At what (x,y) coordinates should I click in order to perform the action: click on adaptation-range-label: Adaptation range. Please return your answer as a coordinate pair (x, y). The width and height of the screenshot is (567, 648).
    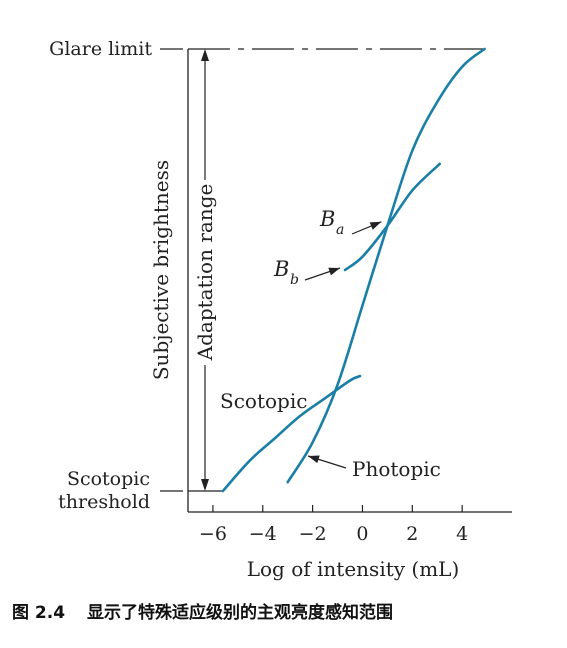
    Looking at the image, I should click on (205, 273).